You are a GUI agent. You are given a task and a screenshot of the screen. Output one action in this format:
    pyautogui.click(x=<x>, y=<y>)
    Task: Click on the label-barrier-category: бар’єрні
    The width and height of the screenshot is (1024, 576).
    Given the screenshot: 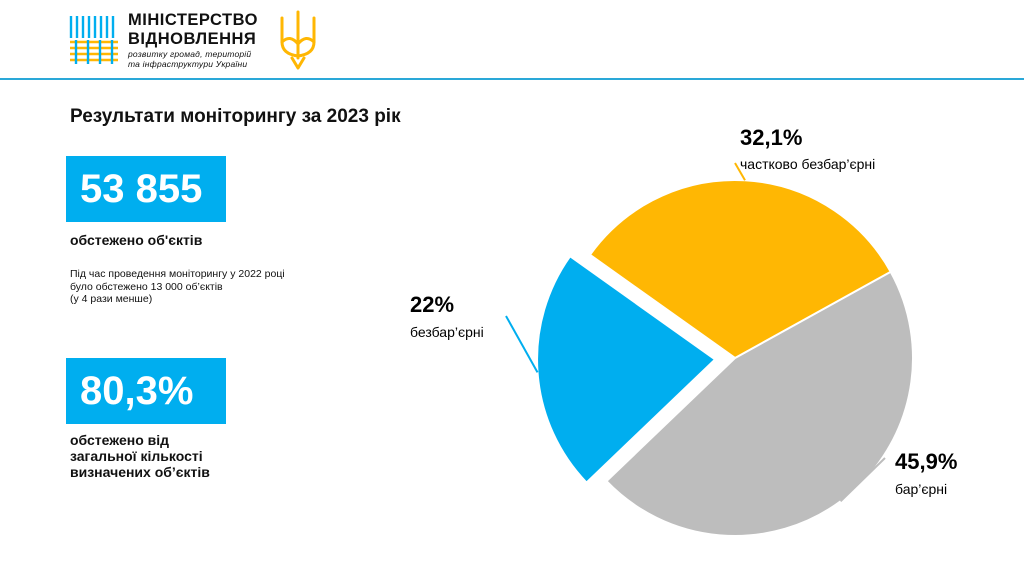 What is the action you would take?
    pyautogui.click(x=921, y=489)
    